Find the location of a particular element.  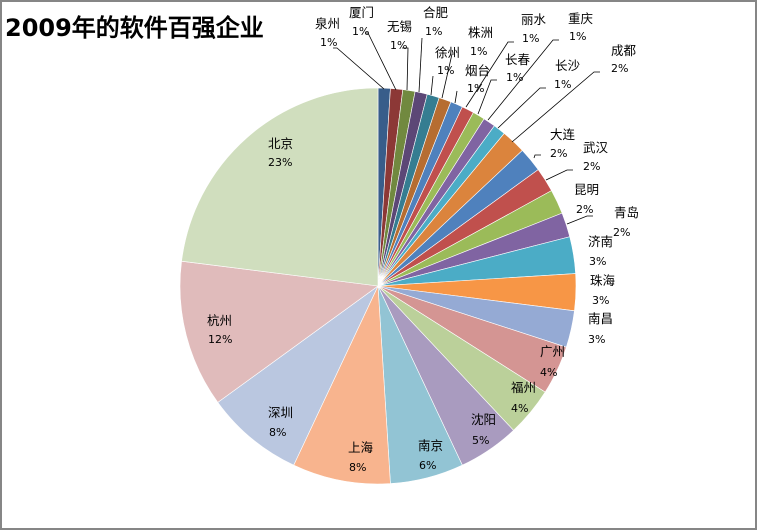

slice-label: 泉州 is located at coordinates (327, 23).